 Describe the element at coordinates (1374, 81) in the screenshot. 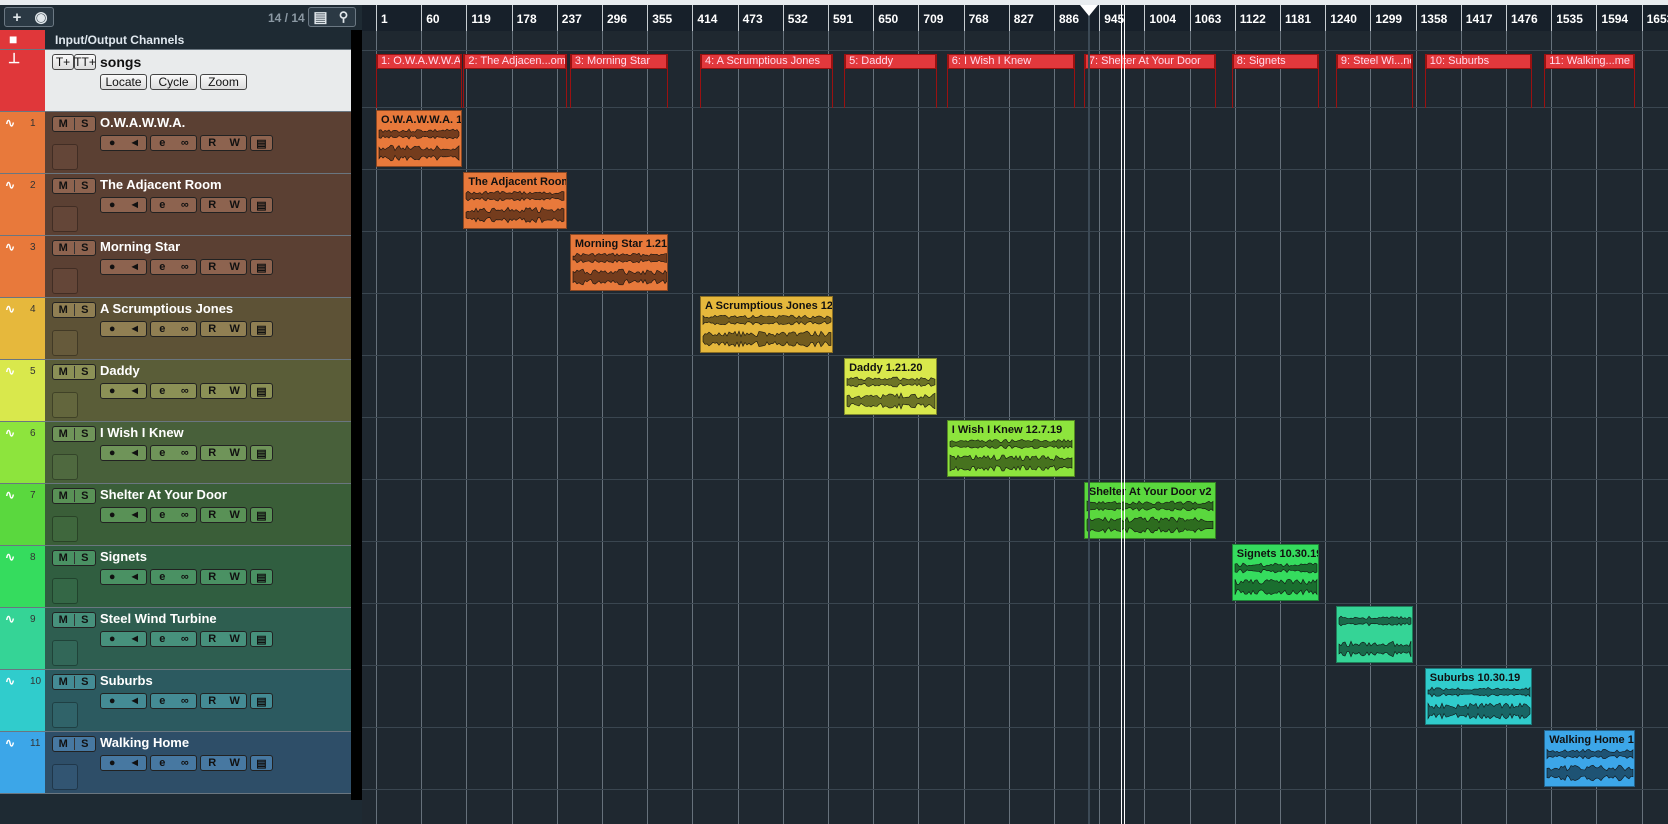

I see `cycle-marker: 9: Steel Wi...ne` at that location.